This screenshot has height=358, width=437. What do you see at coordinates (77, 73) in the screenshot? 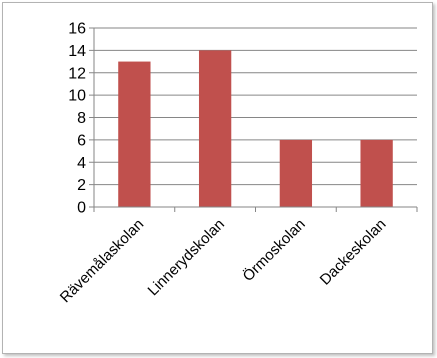
I see `y-tick-label: 12` at bounding box center [77, 73].